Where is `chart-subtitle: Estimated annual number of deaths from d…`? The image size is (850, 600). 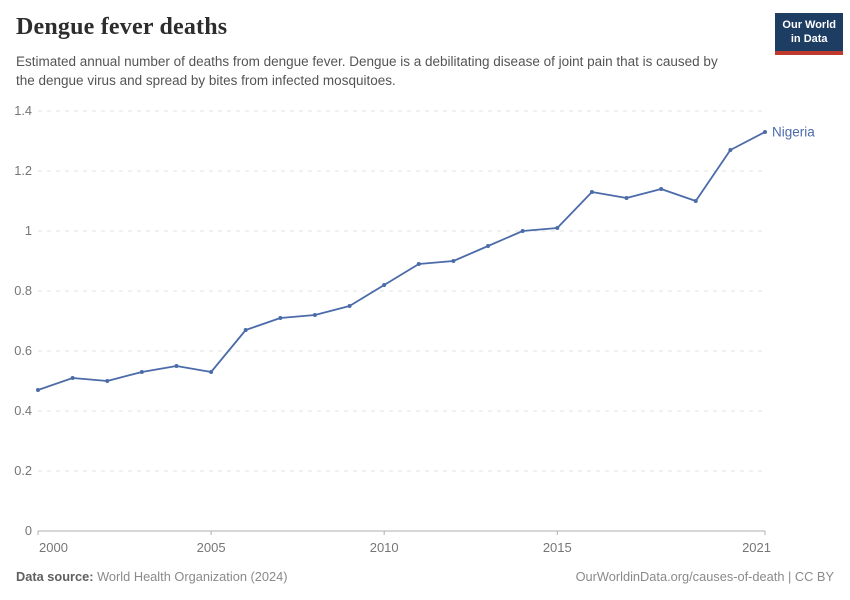
chart-subtitle: Estimated annual number of deaths from d… is located at coordinates (367, 71).